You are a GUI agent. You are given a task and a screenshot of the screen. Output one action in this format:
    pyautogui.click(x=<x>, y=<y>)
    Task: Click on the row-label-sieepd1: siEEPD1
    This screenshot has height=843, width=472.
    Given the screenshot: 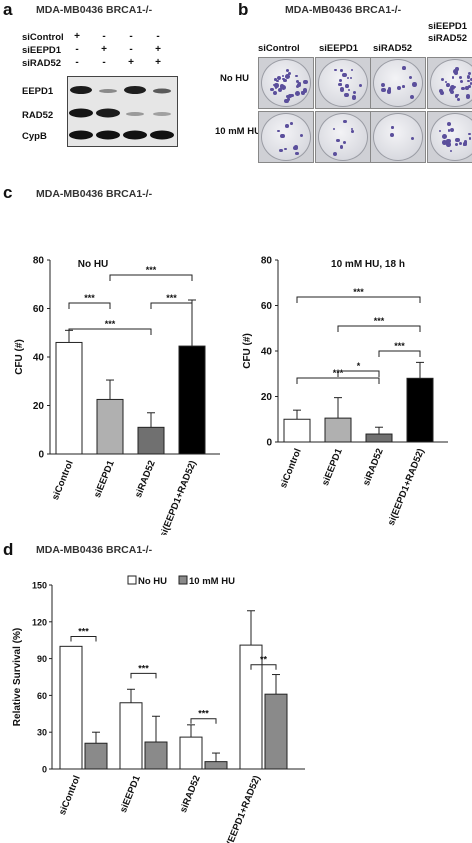 What is the action you would take?
    pyautogui.click(x=42, y=50)
    